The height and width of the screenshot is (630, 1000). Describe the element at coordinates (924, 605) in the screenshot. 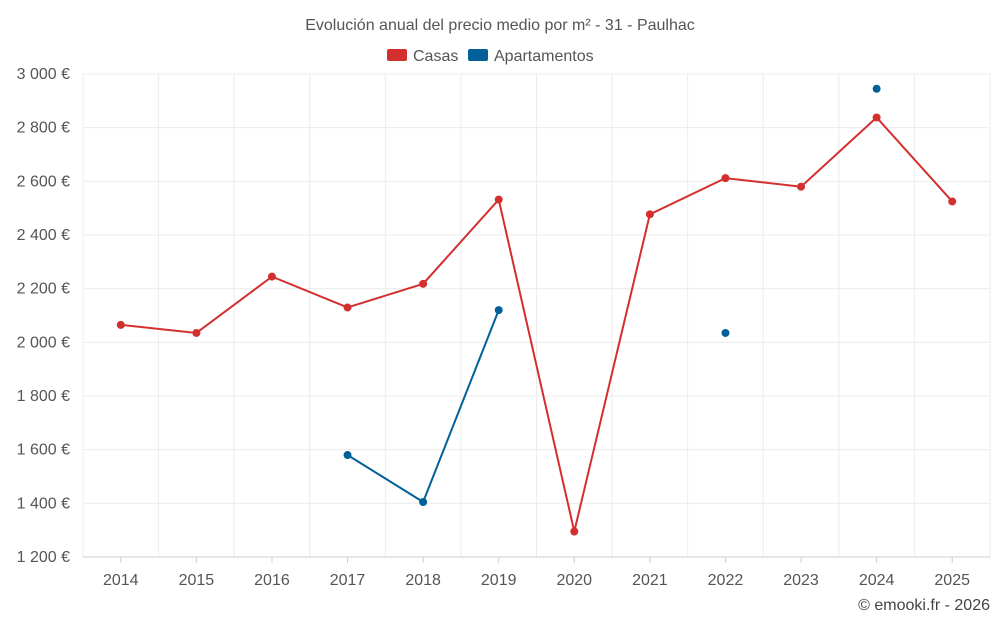

I see `credit-text: © emooki.fr - 2026` at that location.